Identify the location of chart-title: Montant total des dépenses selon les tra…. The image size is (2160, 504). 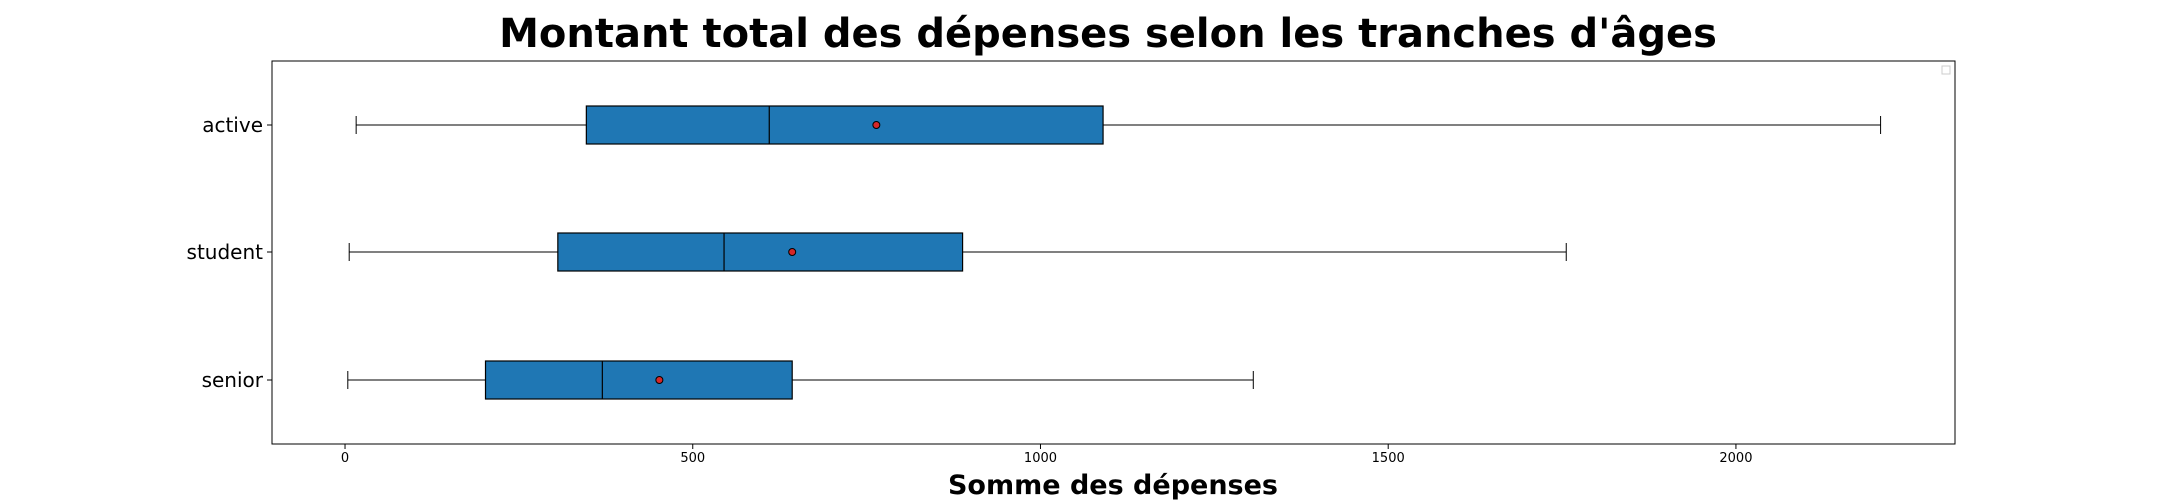
(1108, 34).